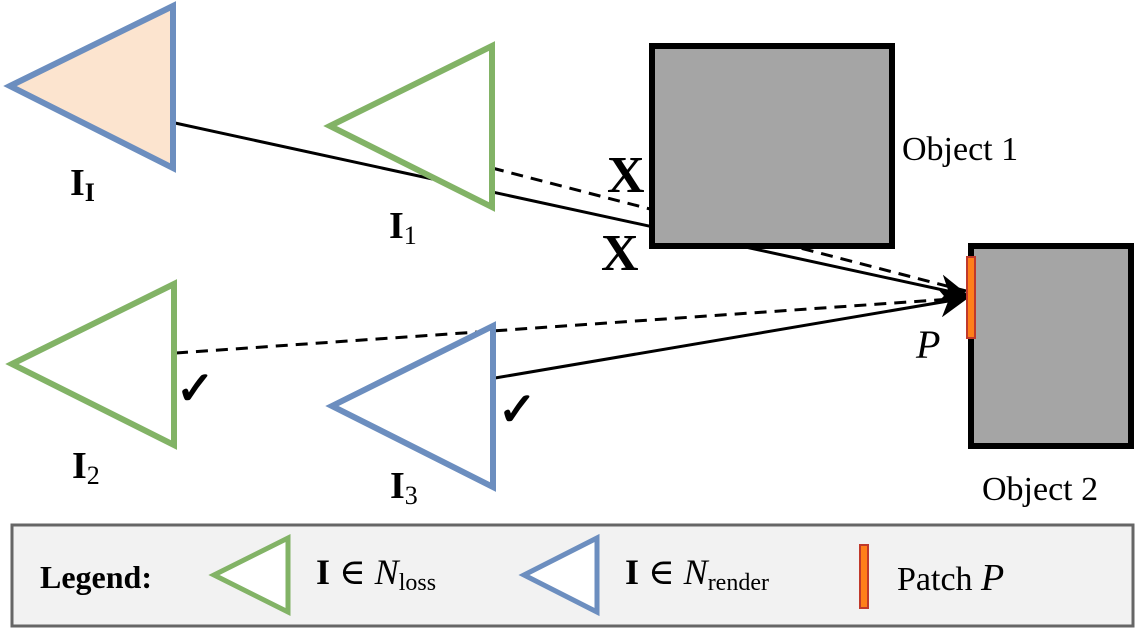 This screenshot has height=628, width=1138. Describe the element at coordinates (1051, 346) in the screenshot. I see `object-2-box` at that location.